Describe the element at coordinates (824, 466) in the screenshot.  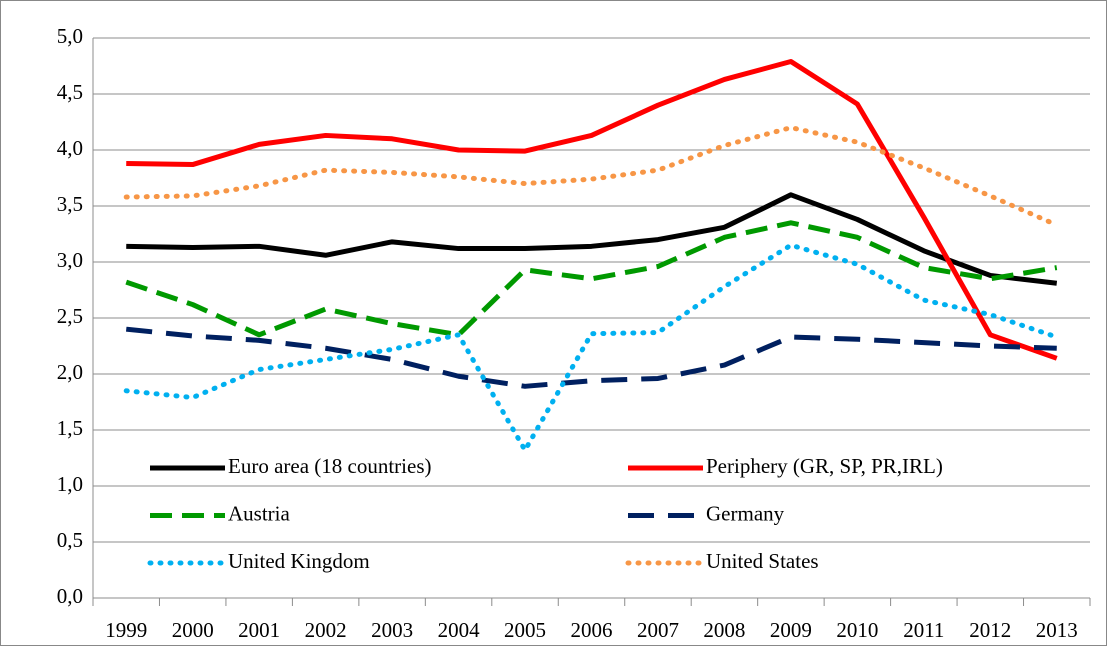
I see `legend-label: Periphery (GR, SP, PR,IRL)` at that location.